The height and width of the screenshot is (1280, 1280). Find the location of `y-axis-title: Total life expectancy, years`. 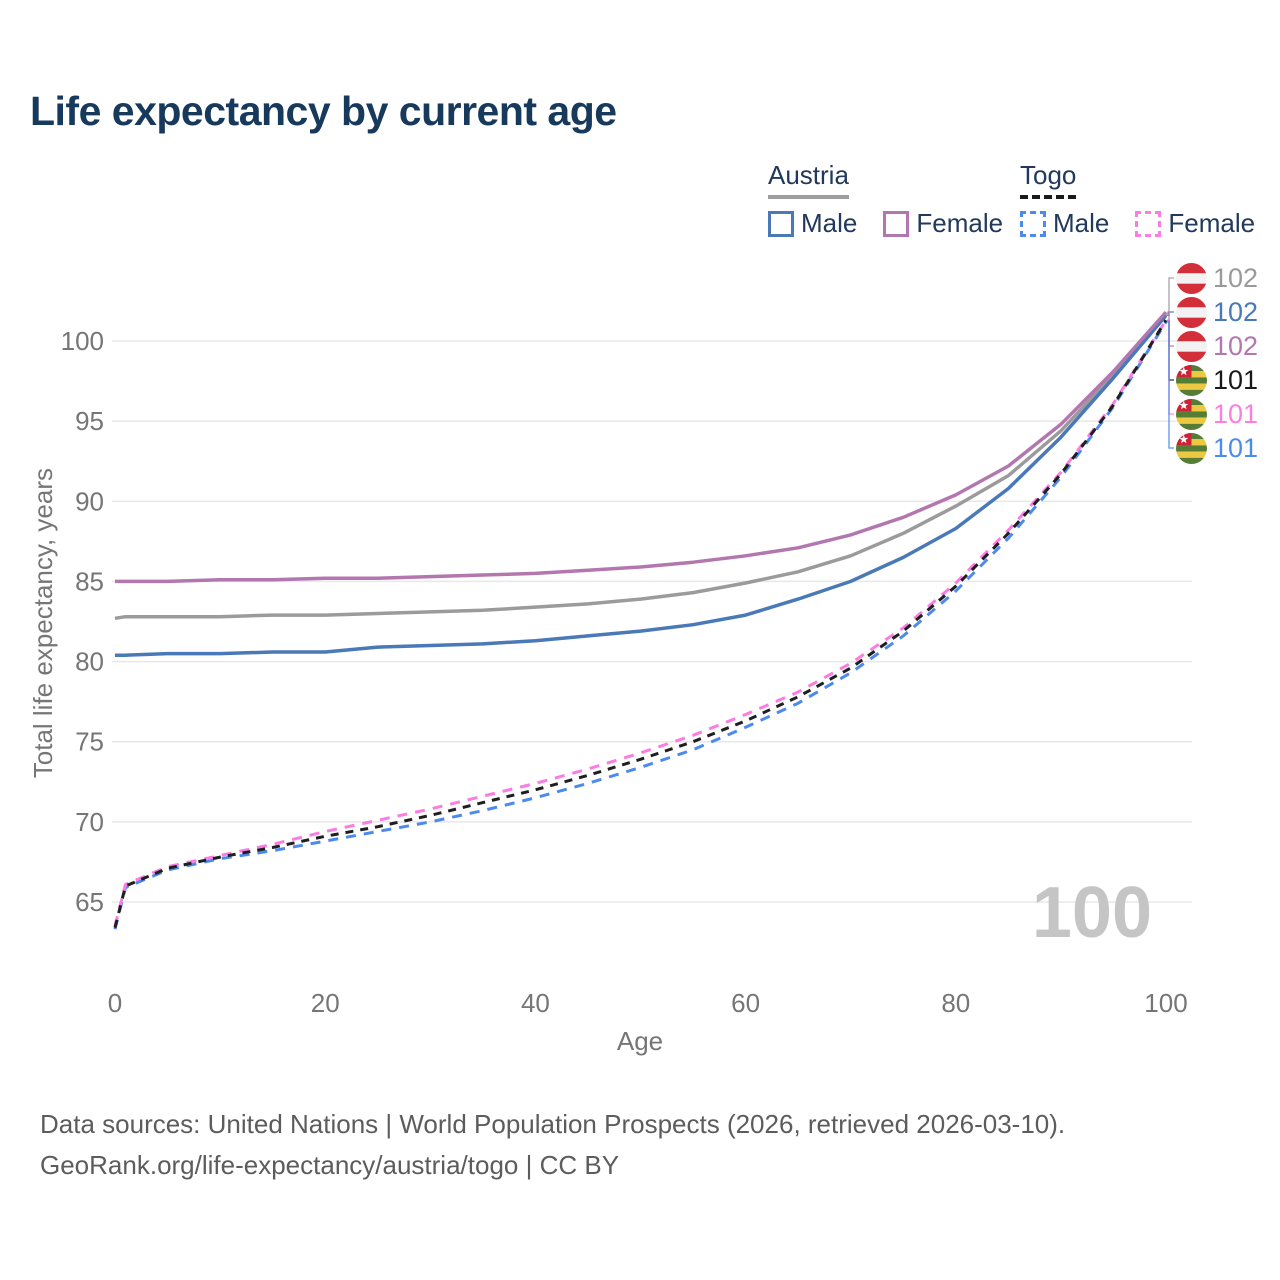

y-axis-title: Total life expectancy, years is located at coordinates (43, 623).